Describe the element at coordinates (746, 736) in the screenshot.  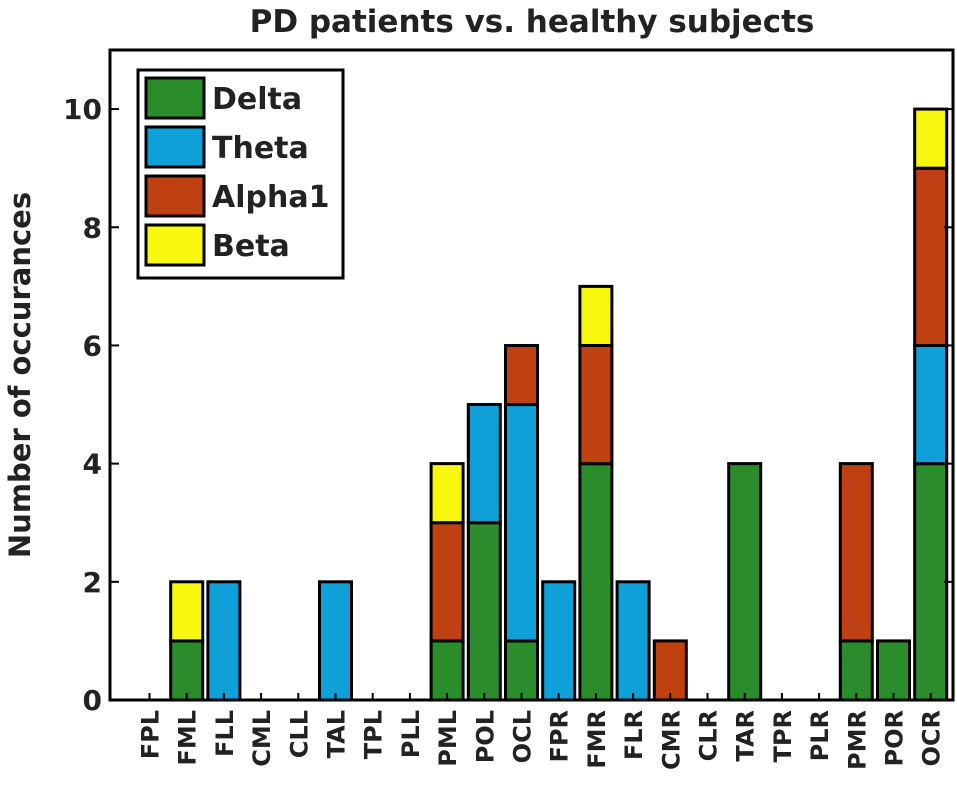
I see `x-tick-label-tar: TAR` at that location.